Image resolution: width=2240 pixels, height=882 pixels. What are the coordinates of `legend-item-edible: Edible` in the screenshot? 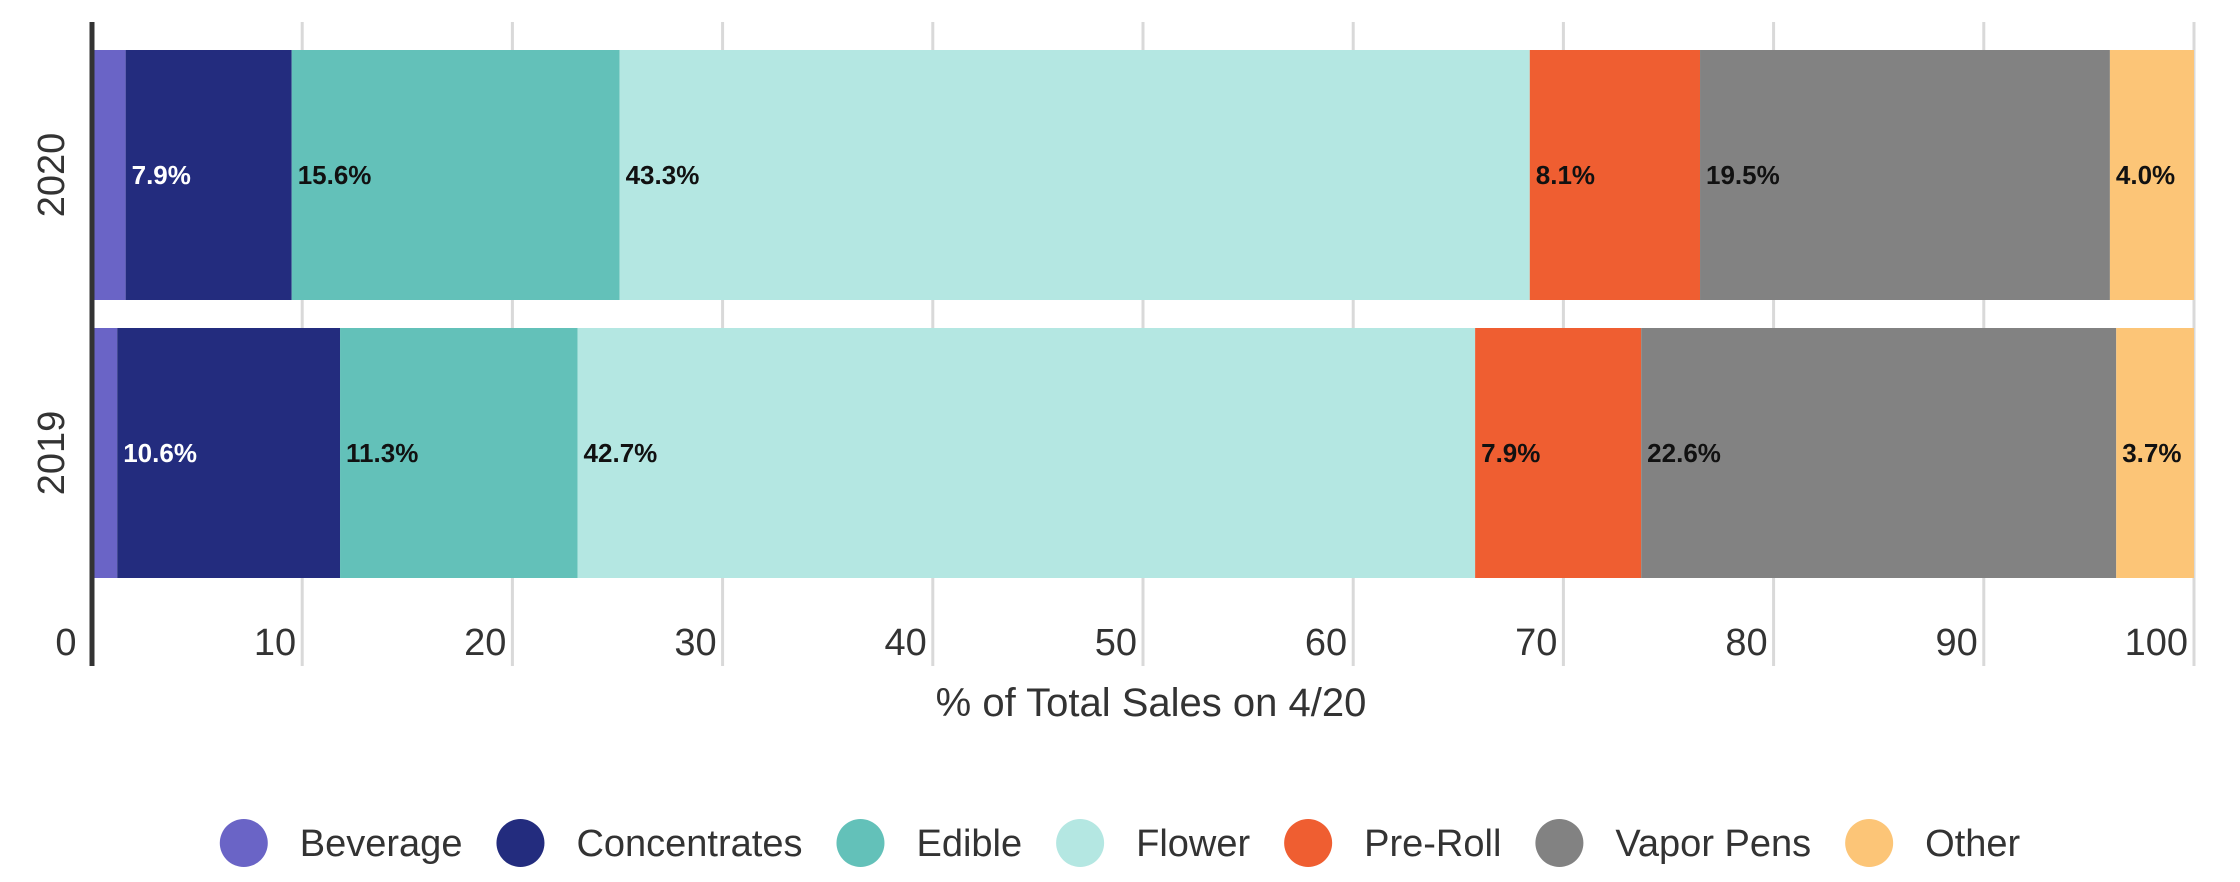 It's located at (929, 843).